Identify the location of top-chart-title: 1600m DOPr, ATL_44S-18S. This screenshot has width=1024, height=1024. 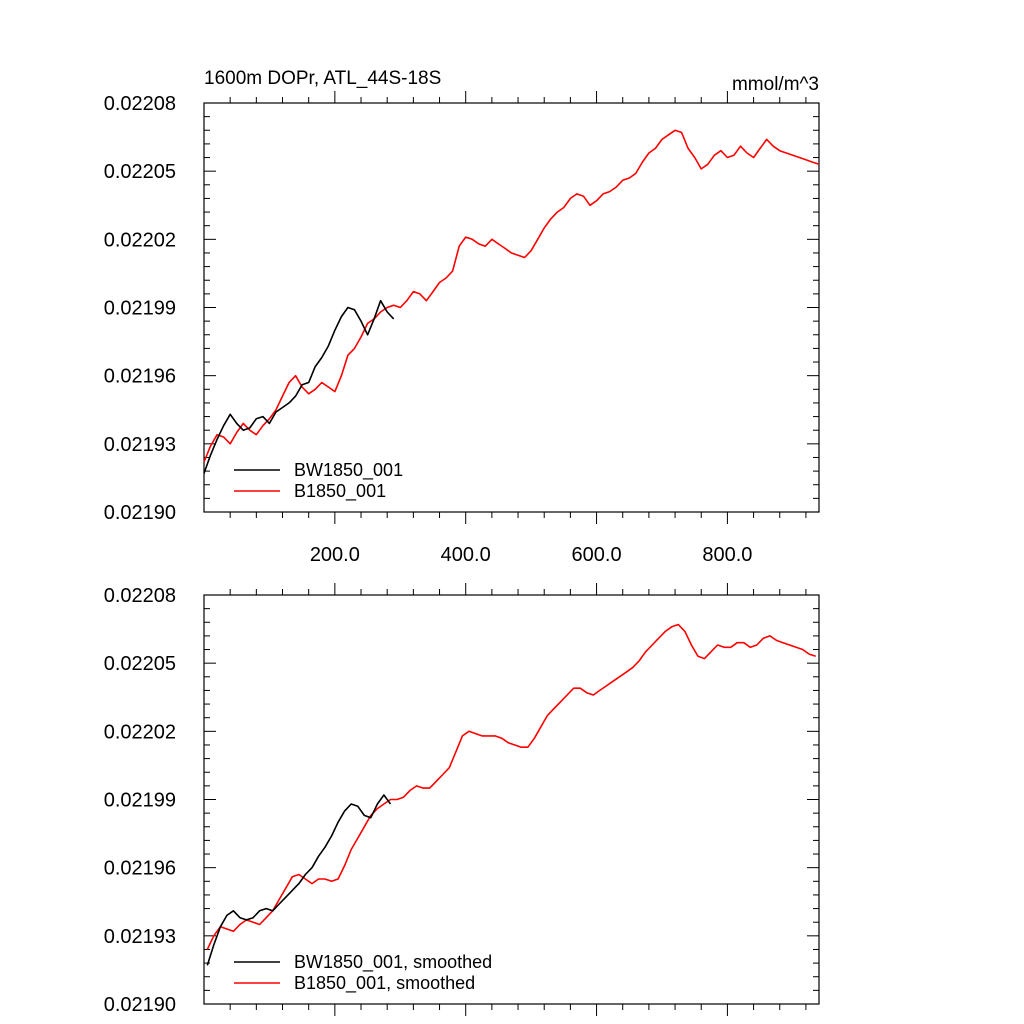
(322, 78).